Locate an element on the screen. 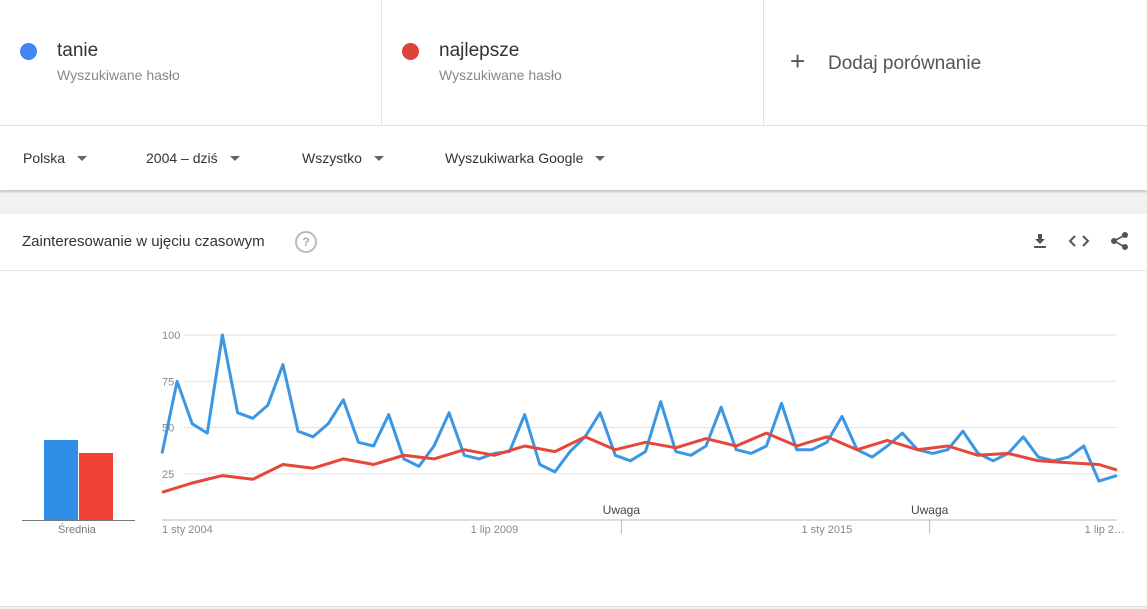  category-value: Wszystko is located at coordinates (332, 158).